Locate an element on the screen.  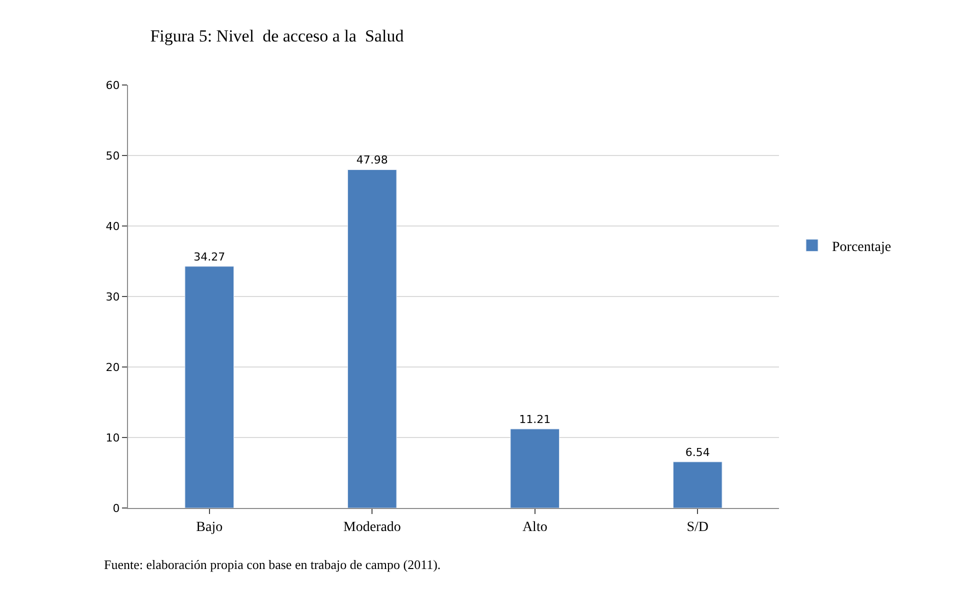
x-tick-label: Bajo is located at coordinates (209, 527).